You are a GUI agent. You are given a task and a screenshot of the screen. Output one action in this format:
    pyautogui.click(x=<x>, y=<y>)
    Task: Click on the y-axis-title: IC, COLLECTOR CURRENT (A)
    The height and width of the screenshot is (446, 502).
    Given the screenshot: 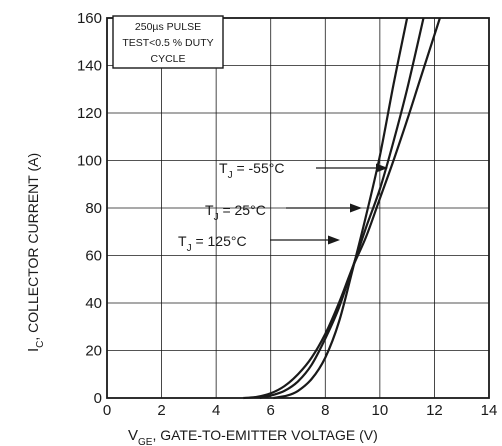 What is the action you would take?
    pyautogui.click(x=35, y=252)
    